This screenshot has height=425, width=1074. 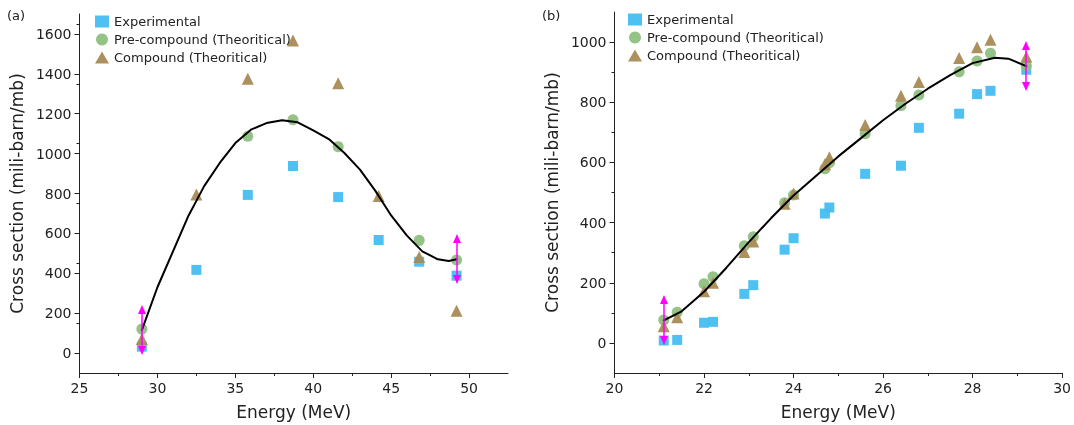 I want to click on x-tick-label: 20, so click(x=614, y=388).